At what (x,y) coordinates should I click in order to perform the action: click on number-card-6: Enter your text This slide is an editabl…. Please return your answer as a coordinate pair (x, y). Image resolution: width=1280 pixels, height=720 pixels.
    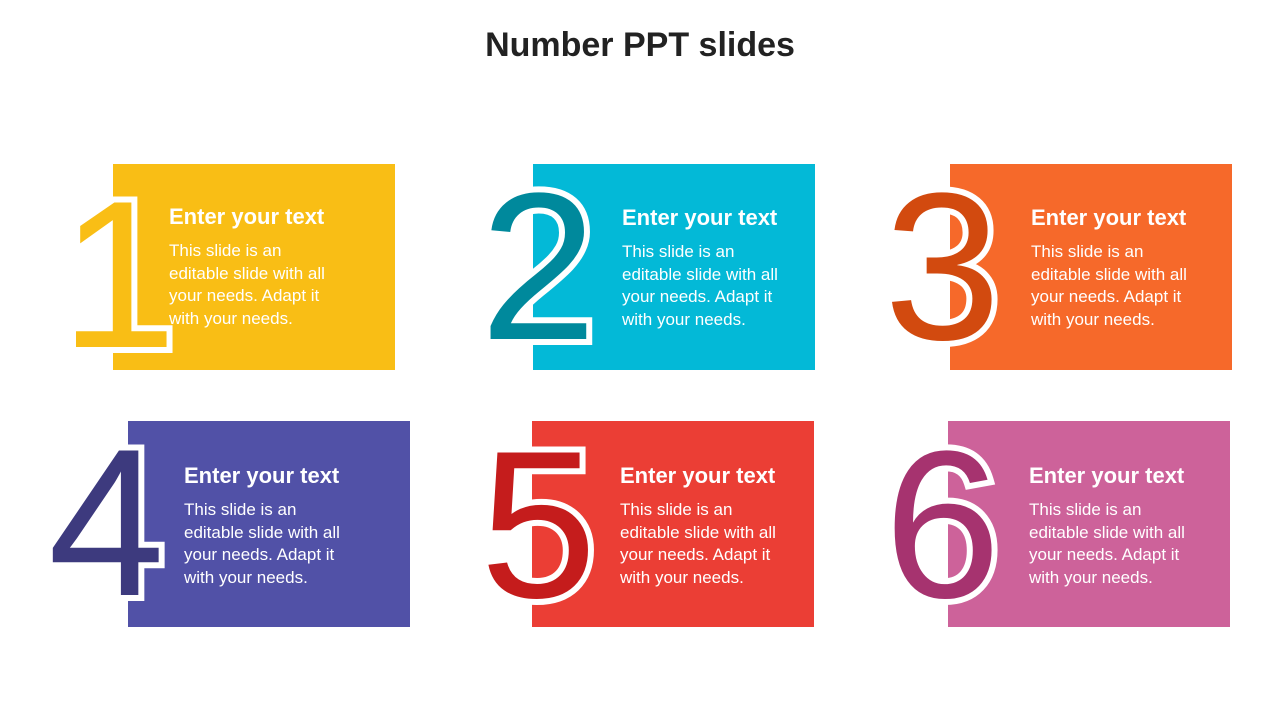
    Looking at the image, I should click on (1089, 524).